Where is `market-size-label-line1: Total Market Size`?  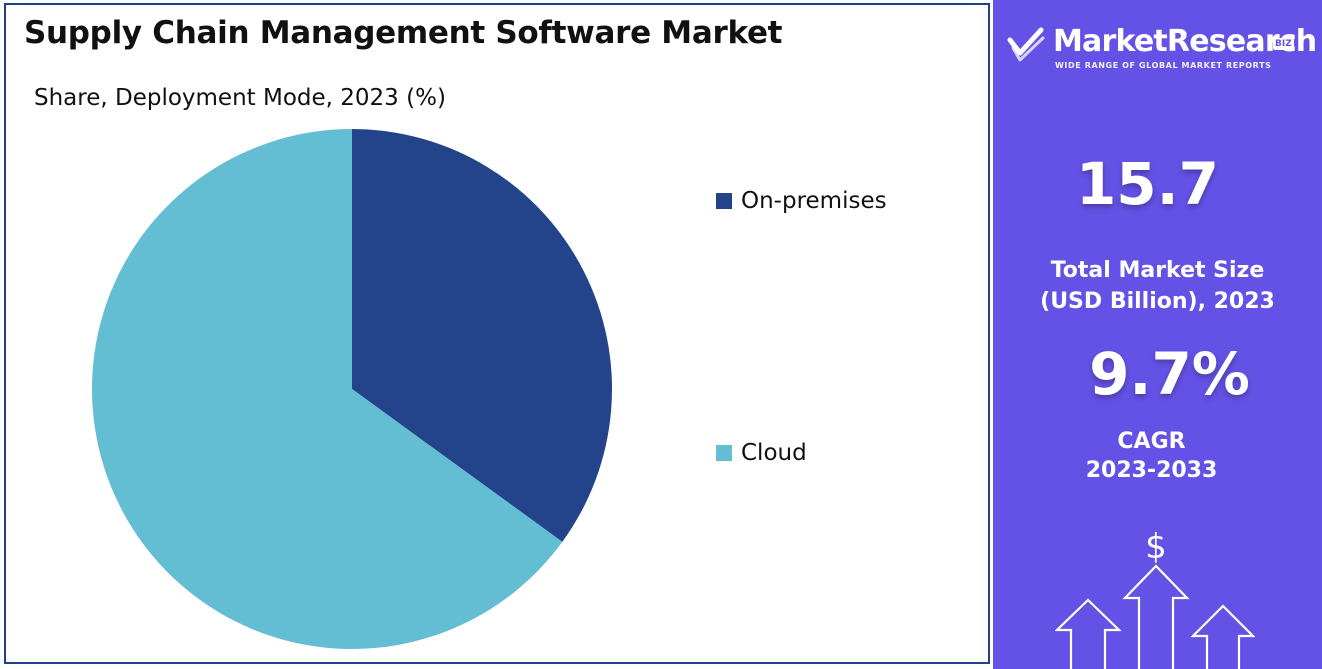 market-size-label-line1: Total Market Size is located at coordinates (1157, 270).